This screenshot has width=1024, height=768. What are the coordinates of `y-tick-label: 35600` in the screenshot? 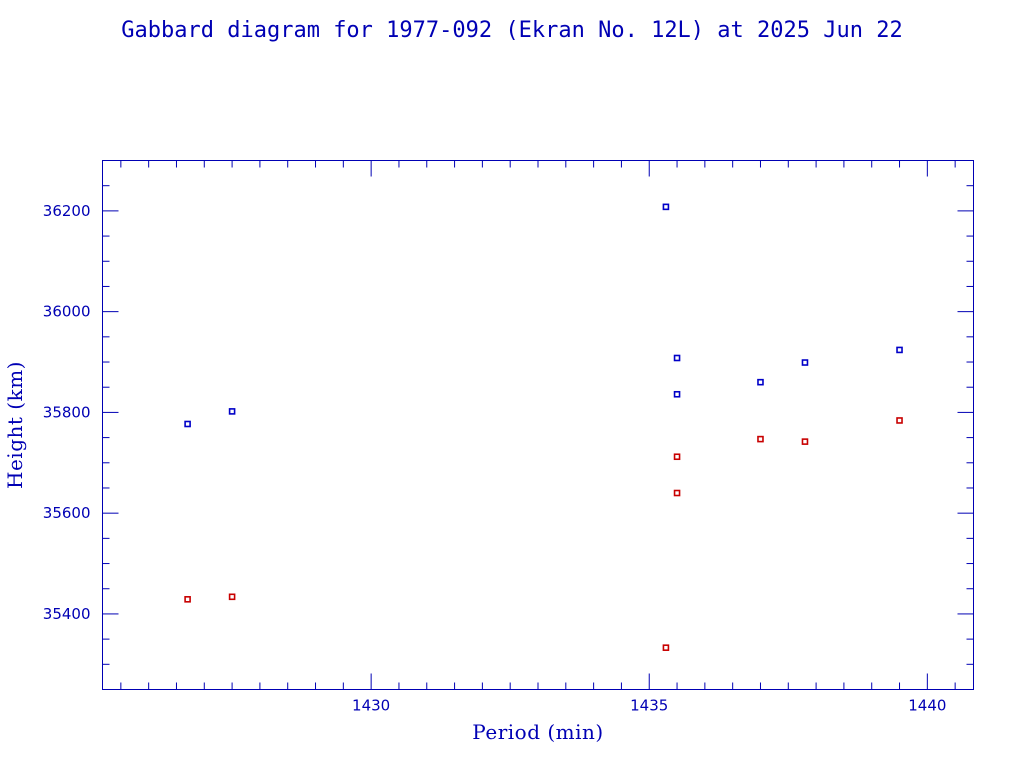 It's located at (67, 513).